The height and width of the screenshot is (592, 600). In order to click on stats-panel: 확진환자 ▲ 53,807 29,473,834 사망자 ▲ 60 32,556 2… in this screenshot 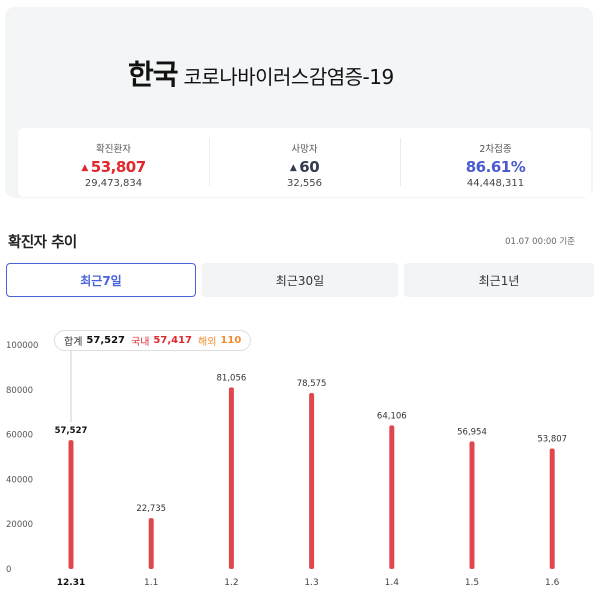, I will do `click(304, 162)`.